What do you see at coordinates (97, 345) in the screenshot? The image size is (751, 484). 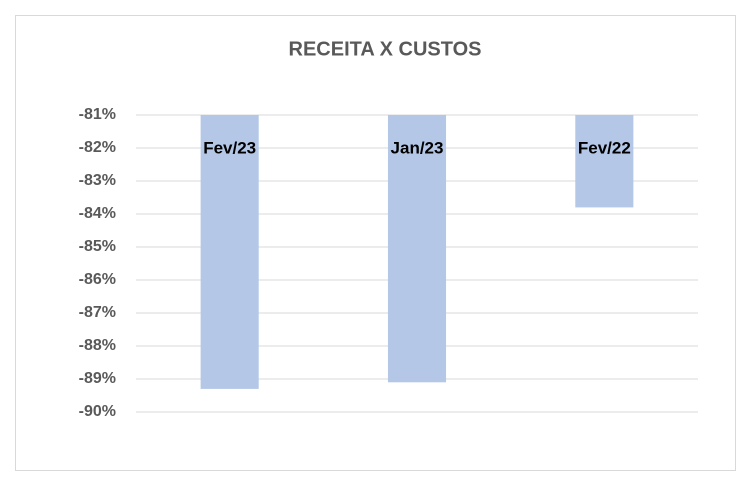 I see `y-tick-label: -88%` at bounding box center [97, 345].